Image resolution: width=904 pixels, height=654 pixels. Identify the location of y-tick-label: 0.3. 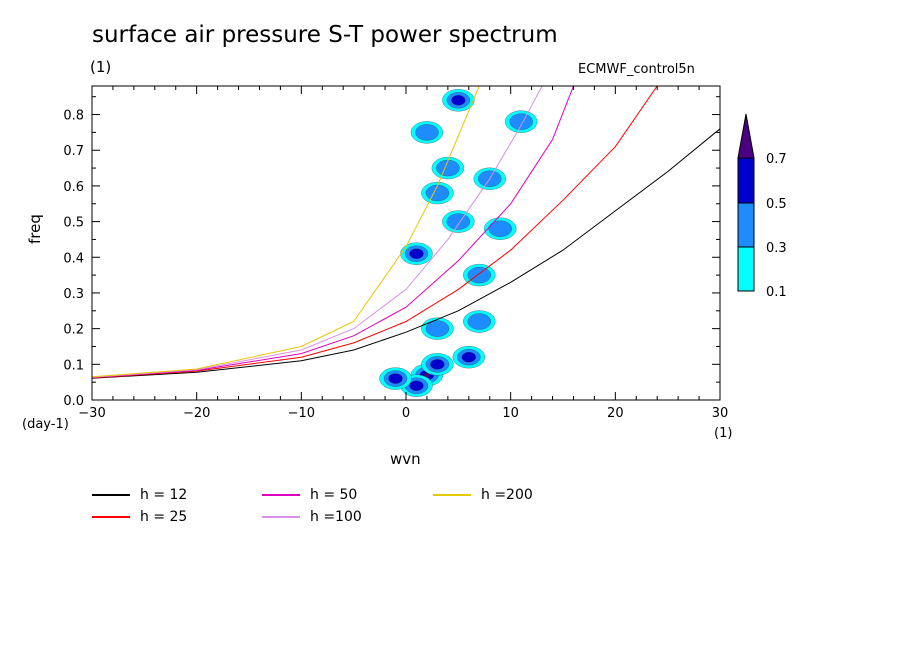
(73, 294).